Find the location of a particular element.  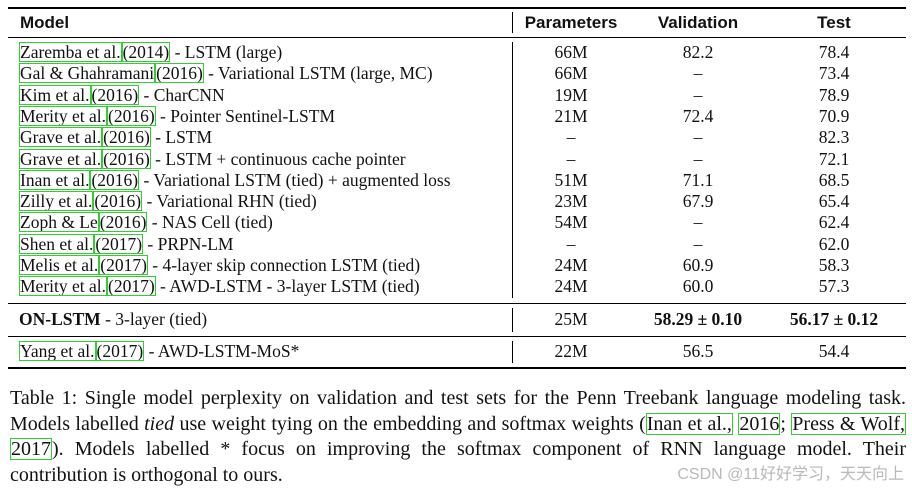

ours-params: 25M is located at coordinates (571, 319).